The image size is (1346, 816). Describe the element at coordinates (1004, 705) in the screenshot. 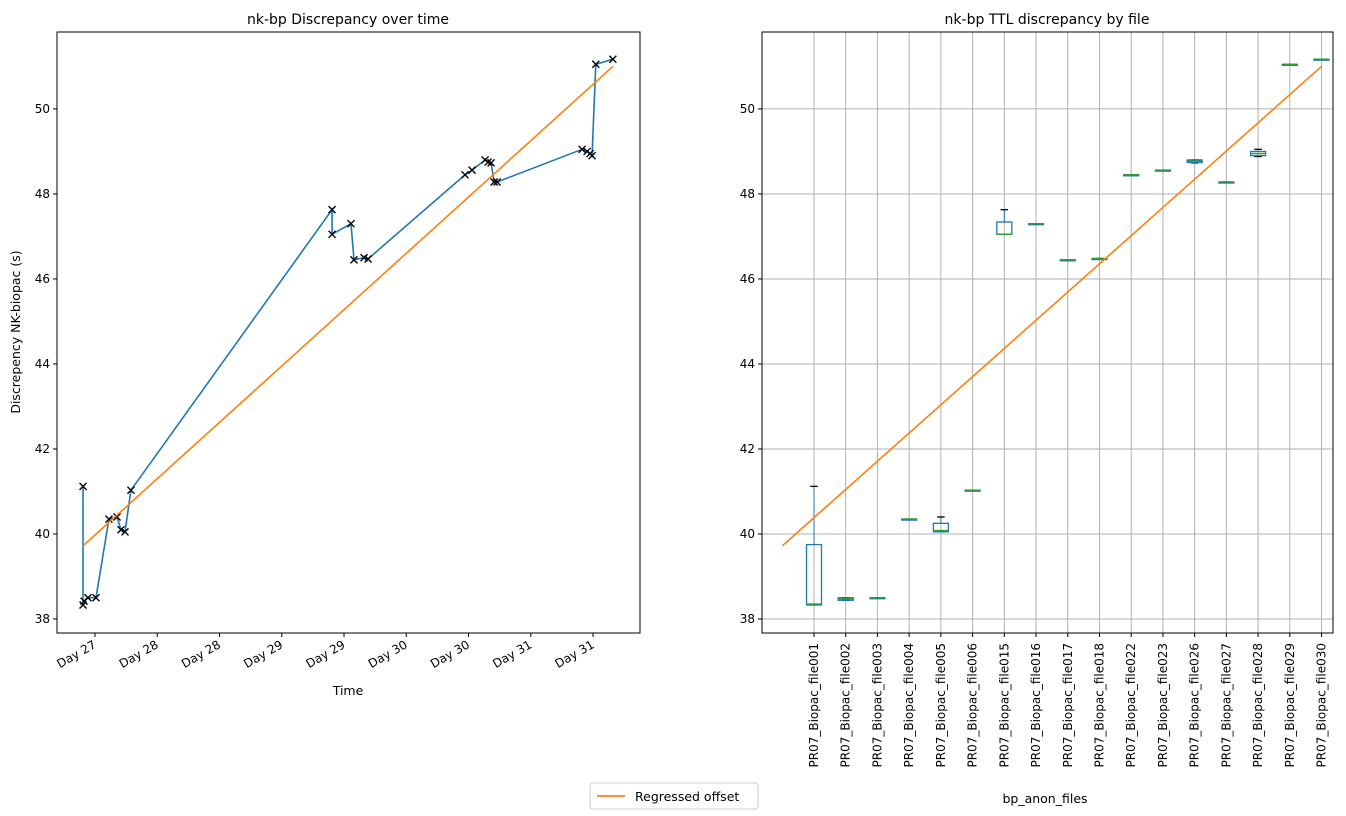

I see `x-tick-label: PR07_Biopac_file015` at that location.